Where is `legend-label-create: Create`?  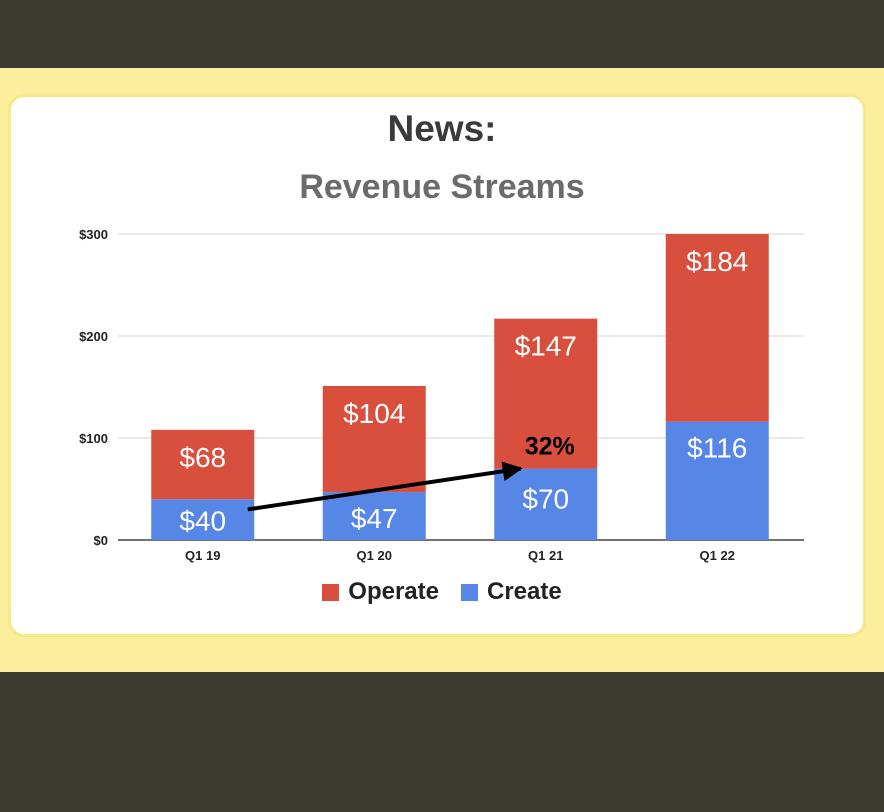
legend-label-create: Create is located at coordinates (524, 591).